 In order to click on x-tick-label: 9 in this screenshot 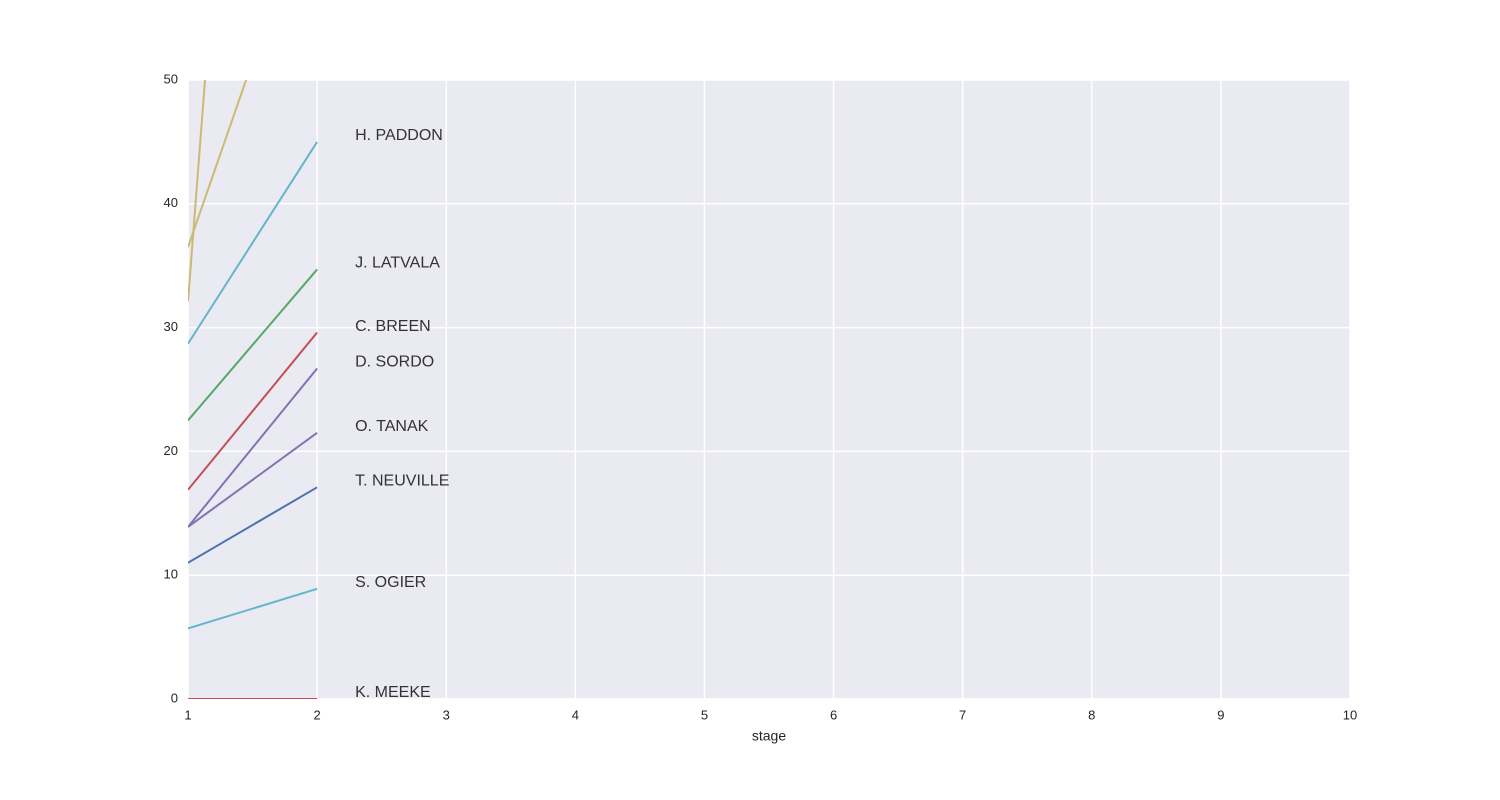, I will do `click(1220, 714)`.